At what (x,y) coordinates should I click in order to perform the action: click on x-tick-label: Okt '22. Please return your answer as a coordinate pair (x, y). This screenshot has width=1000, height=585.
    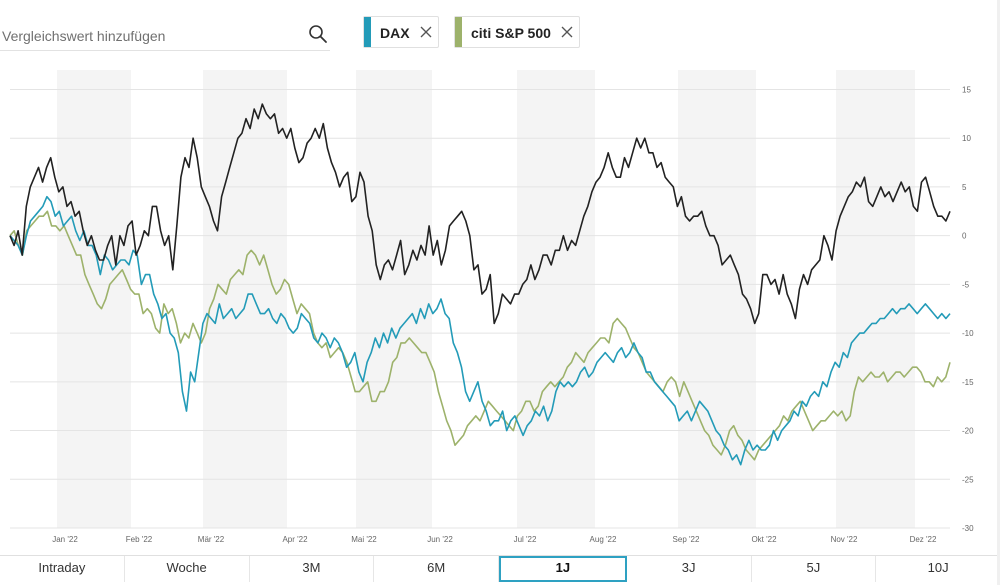
    Looking at the image, I should click on (764, 539).